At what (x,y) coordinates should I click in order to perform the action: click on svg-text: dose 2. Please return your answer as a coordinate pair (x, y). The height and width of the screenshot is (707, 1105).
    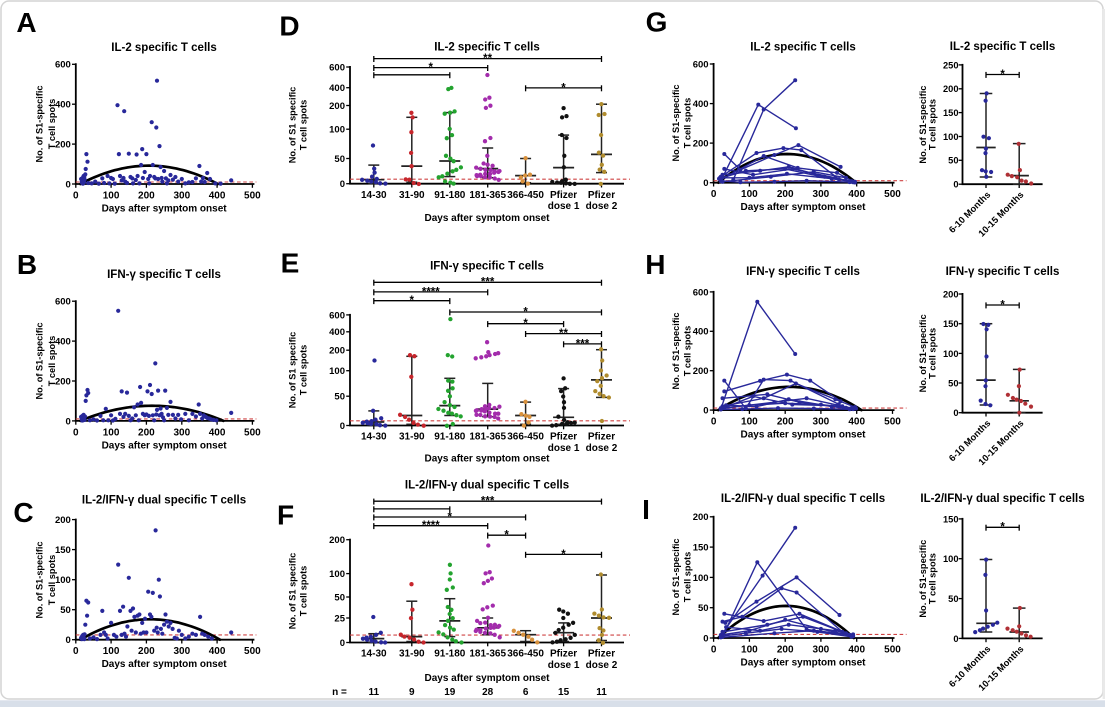
    Looking at the image, I should click on (602, 448).